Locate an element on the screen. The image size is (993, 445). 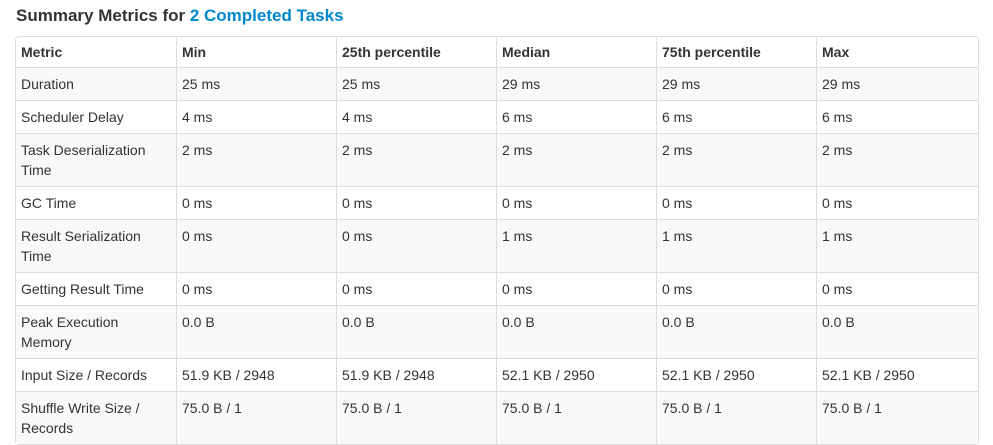
min-cell: 4 ms is located at coordinates (256, 116).